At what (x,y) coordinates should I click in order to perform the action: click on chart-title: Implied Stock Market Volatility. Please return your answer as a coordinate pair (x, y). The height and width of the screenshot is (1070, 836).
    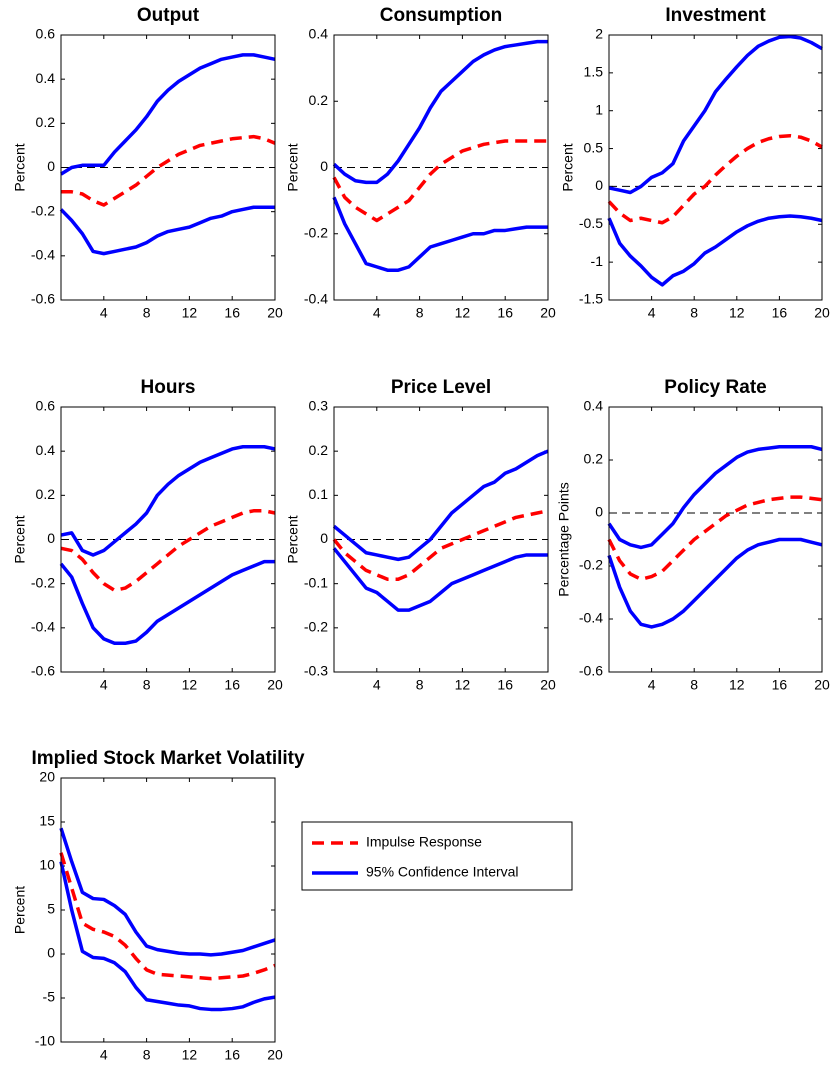
    Looking at the image, I should click on (168, 758).